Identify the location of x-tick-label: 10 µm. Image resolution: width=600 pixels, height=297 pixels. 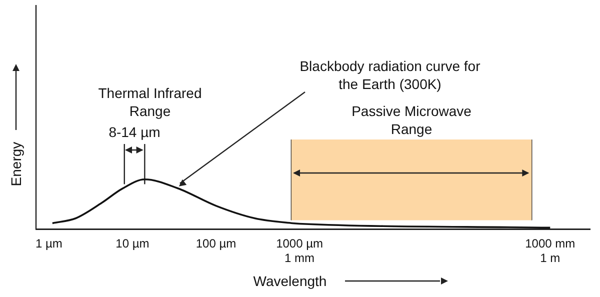
(133, 243).